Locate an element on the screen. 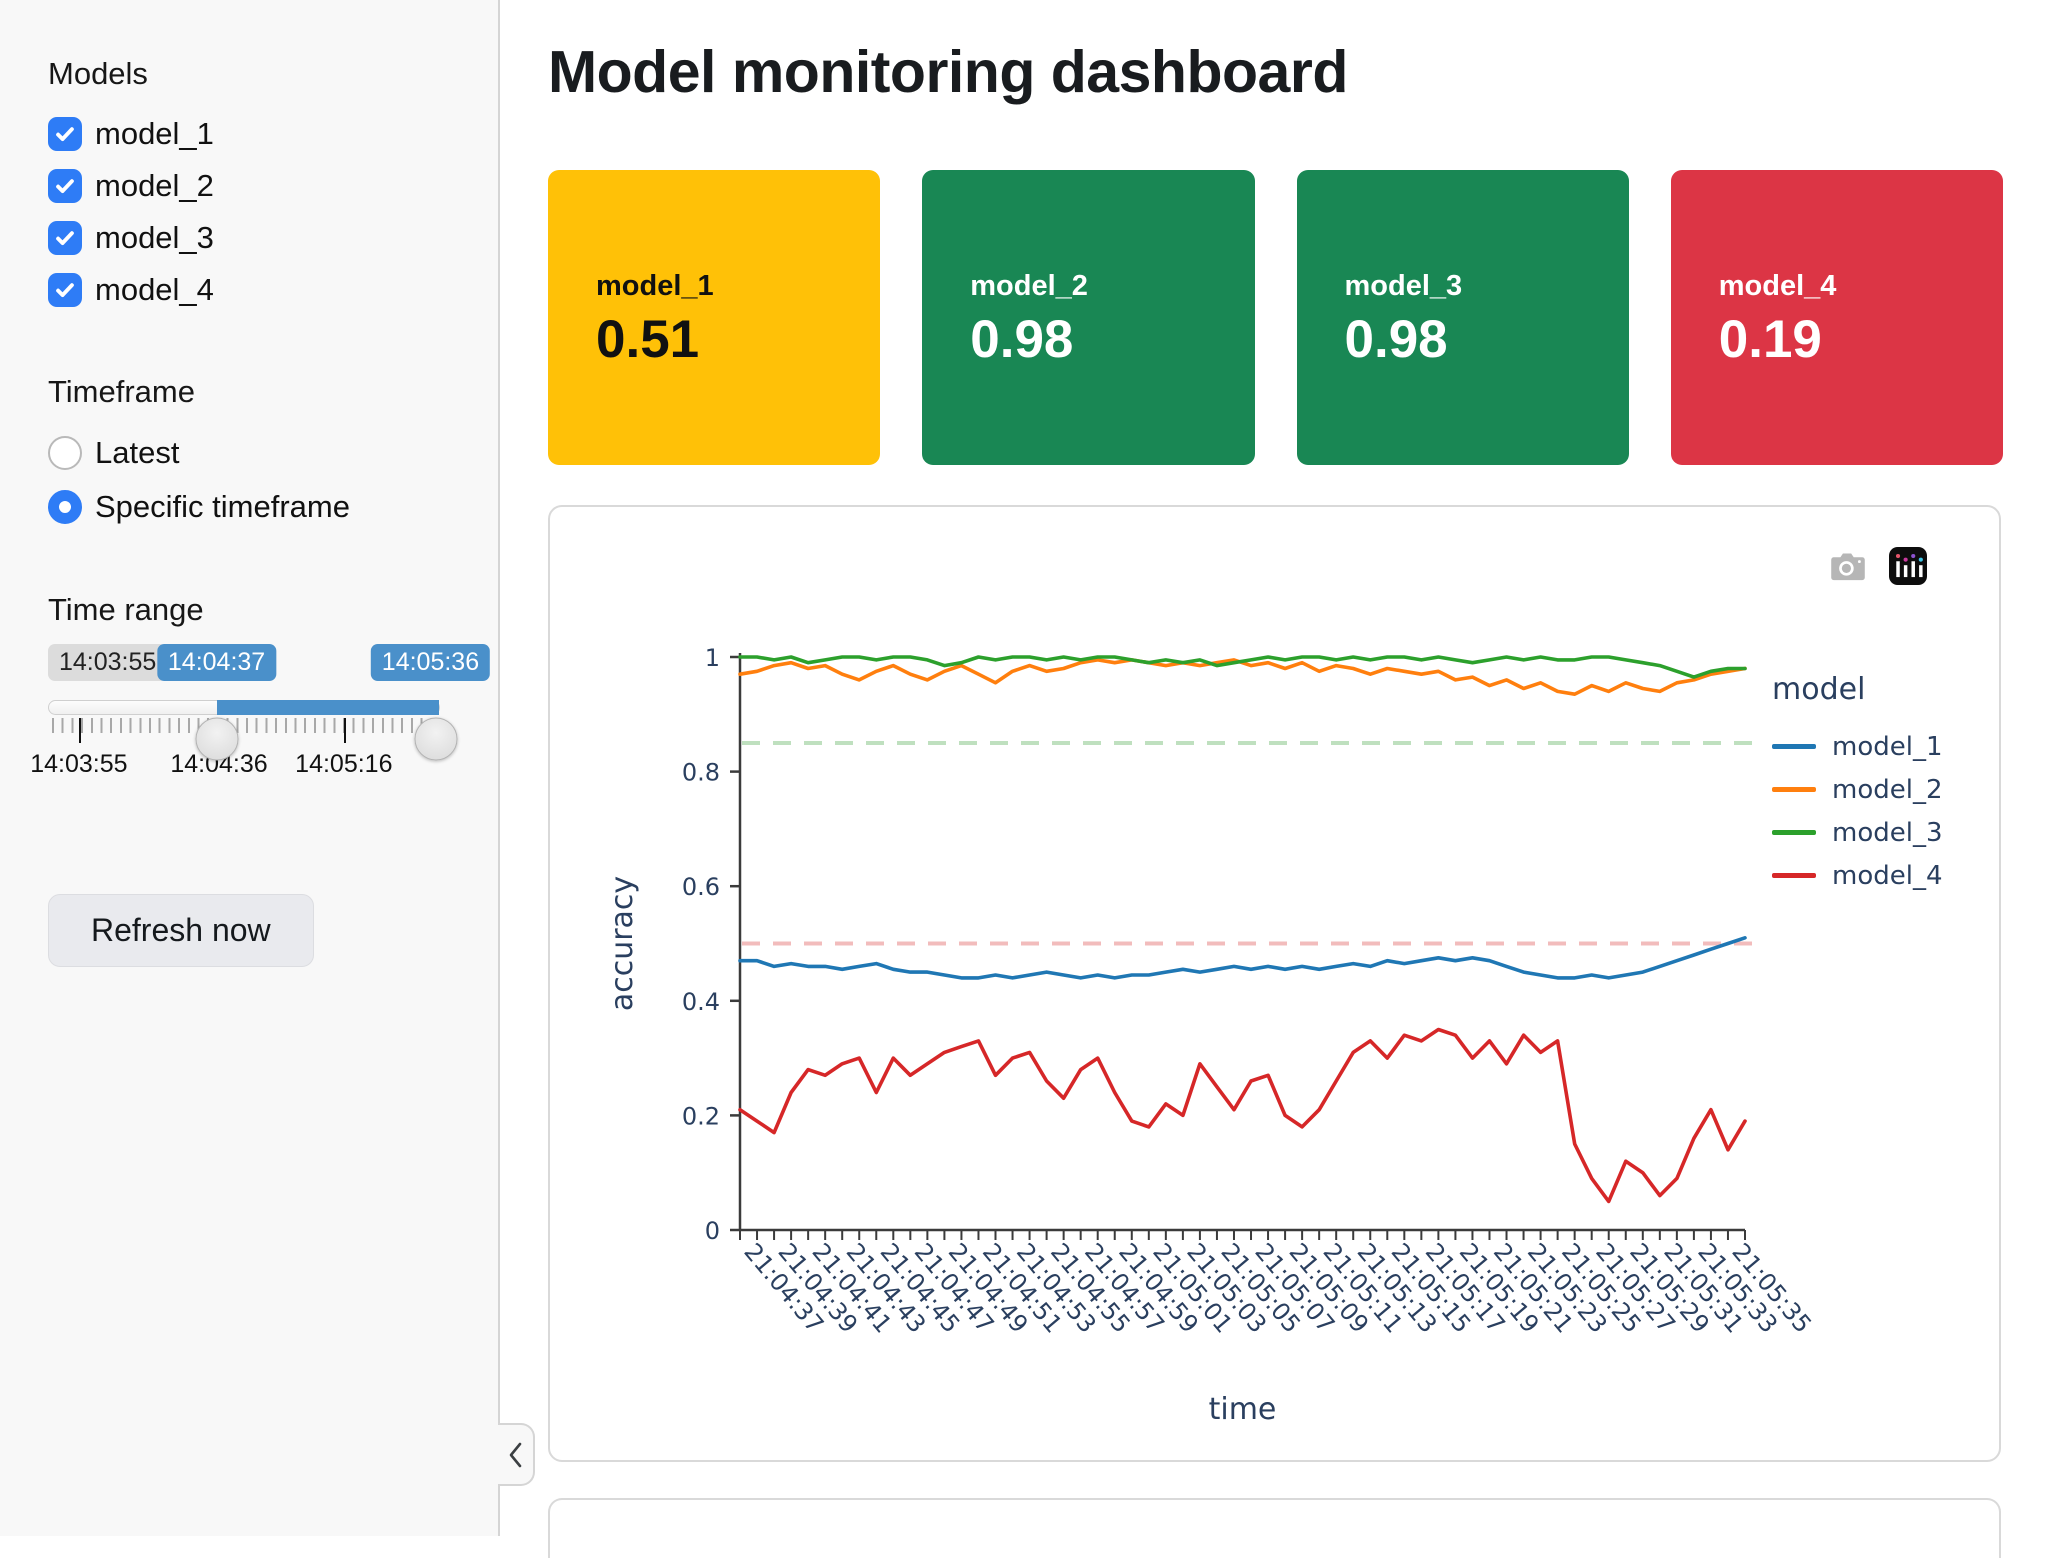 Image resolution: width=2048 pixels, height=1558 pixels. radio-latest: Latest is located at coordinates (263, 453).